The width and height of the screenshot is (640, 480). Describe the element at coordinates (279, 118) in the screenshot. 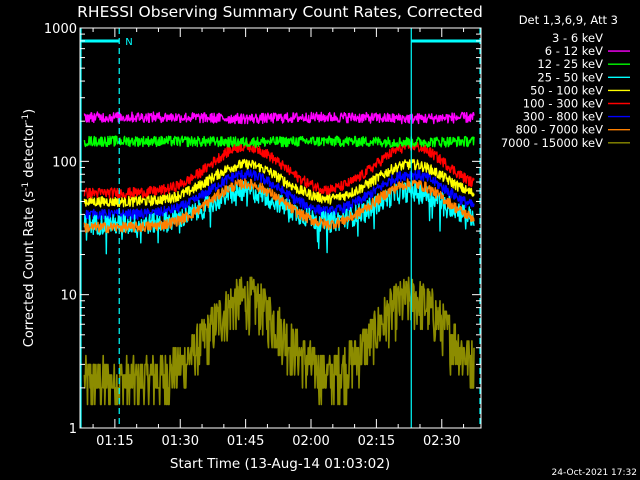

I see `series-line-6-12-kev` at that location.